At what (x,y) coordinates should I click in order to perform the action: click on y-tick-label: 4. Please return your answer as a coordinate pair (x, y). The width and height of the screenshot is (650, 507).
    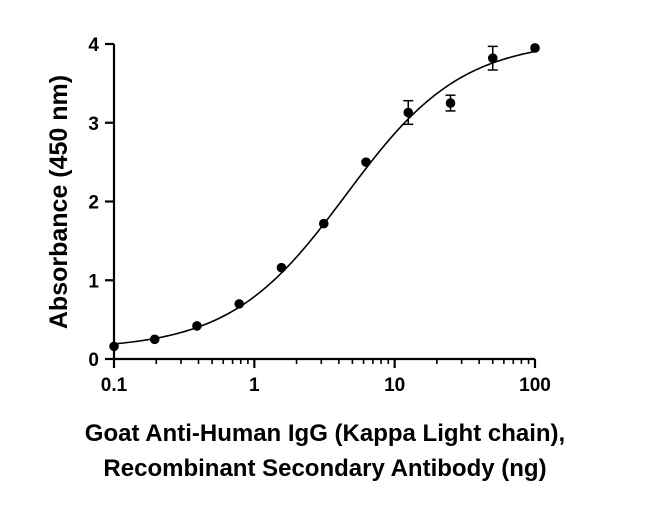
    Looking at the image, I should click on (93, 45).